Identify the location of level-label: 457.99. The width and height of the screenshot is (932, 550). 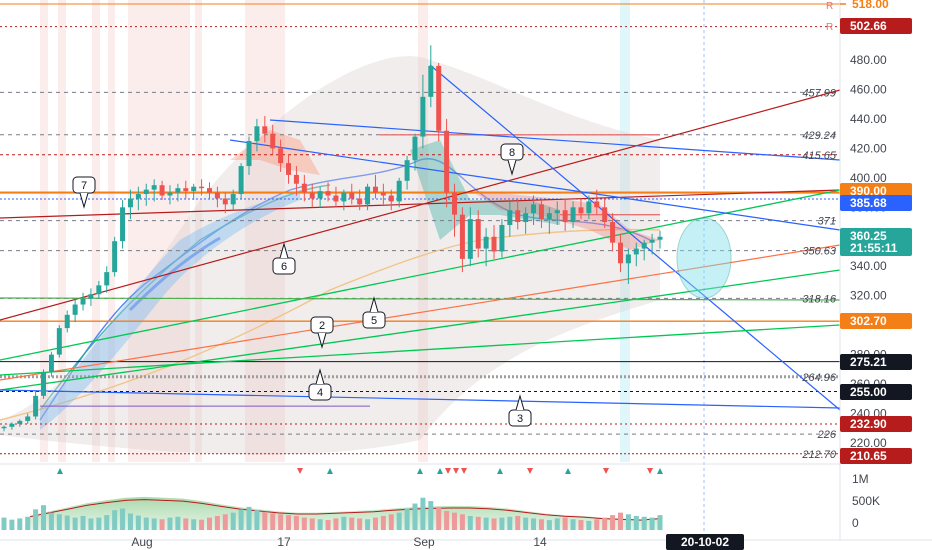
(819, 93).